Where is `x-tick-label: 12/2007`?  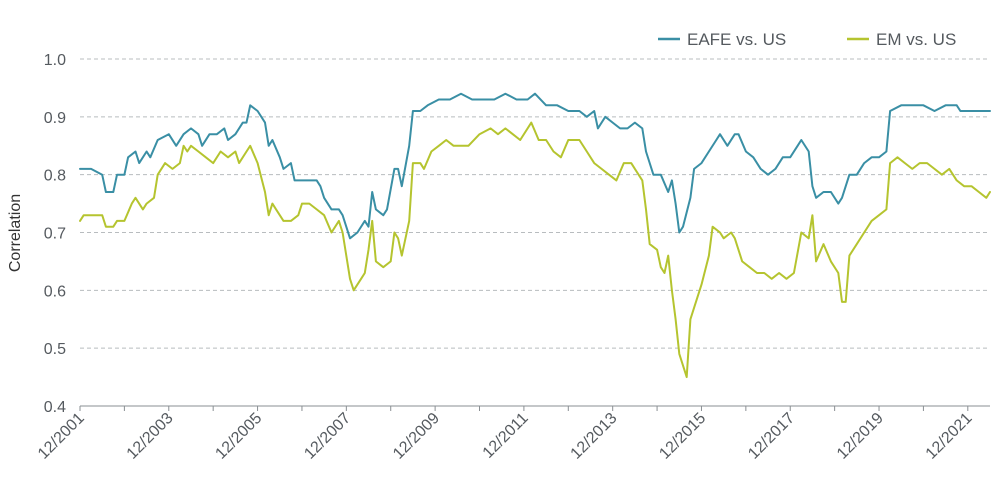 x-tick-label: 12/2007 is located at coordinates (327, 436).